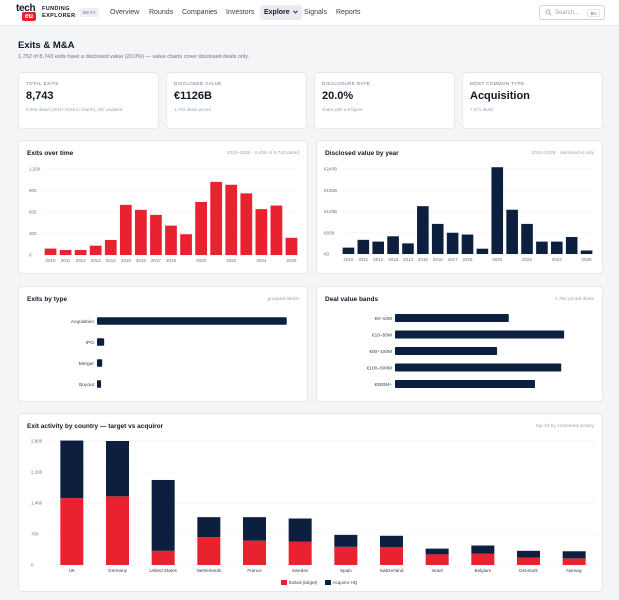 The height and width of the screenshot is (600, 619). What do you see at coordinates (59, 15) in the screenshot?
I see `brand-line-2: EXPLORER` at bounding box center [59, 15].